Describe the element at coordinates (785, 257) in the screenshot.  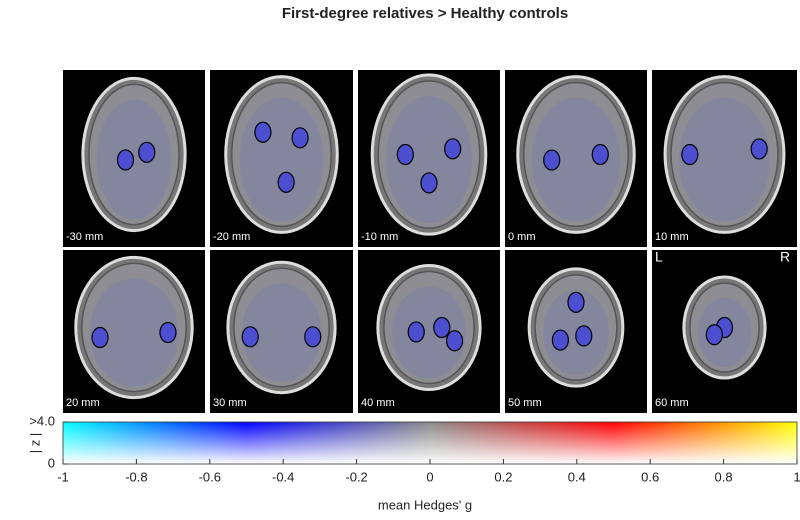
I see `orientation-right: R` at that location.